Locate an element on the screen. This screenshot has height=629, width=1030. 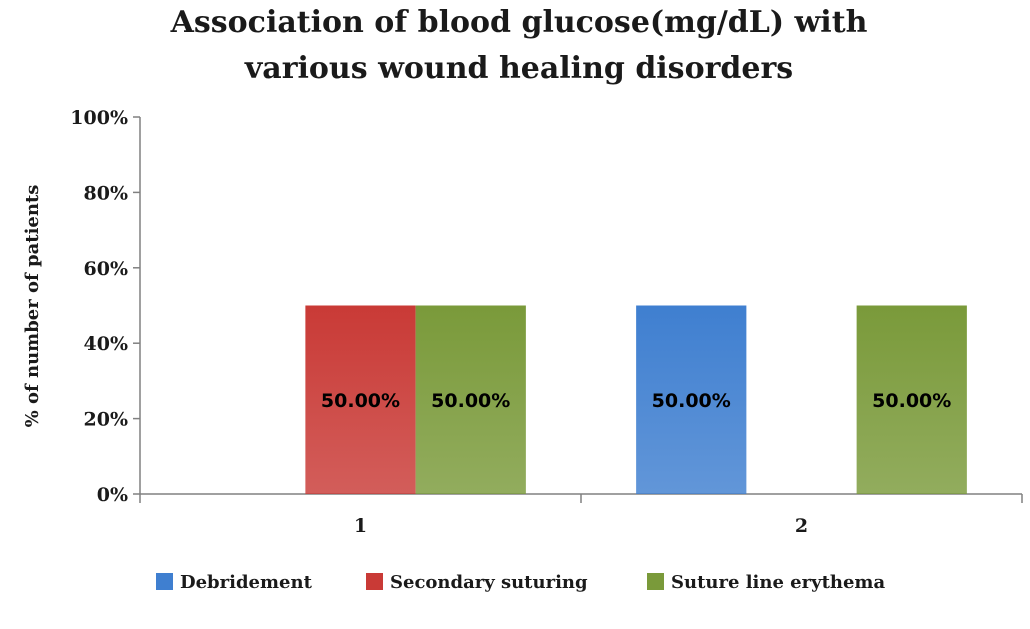
y-tick-label: 60% is located at coordinates (106, 269).